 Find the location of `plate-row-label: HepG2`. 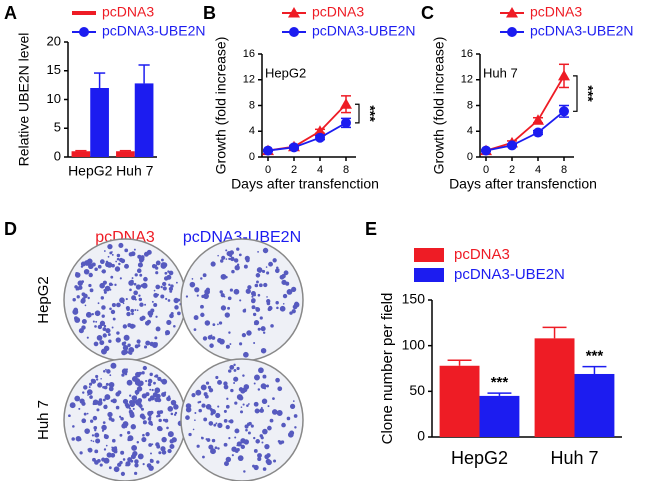

plate-row-label: HepG2 is located at coordinates (43, 300).